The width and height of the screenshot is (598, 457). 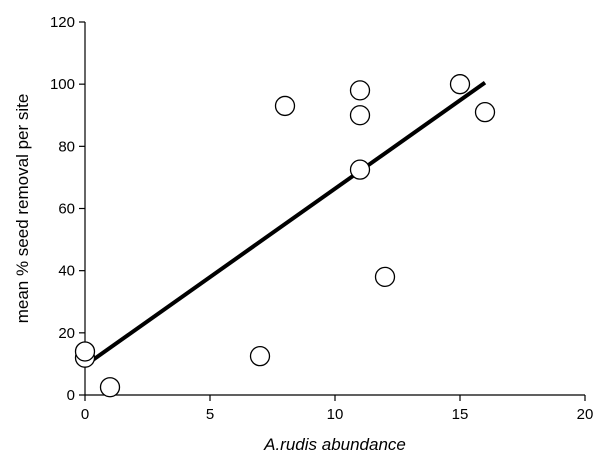 I want to click on x-tick-label: 10, so click(x=335, y=414).